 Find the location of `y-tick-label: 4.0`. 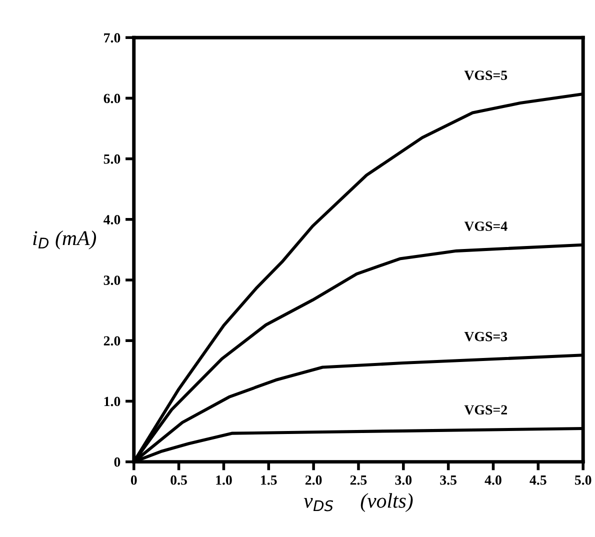

y-tick-label: 4.0 is located at coordinates (112, 219).